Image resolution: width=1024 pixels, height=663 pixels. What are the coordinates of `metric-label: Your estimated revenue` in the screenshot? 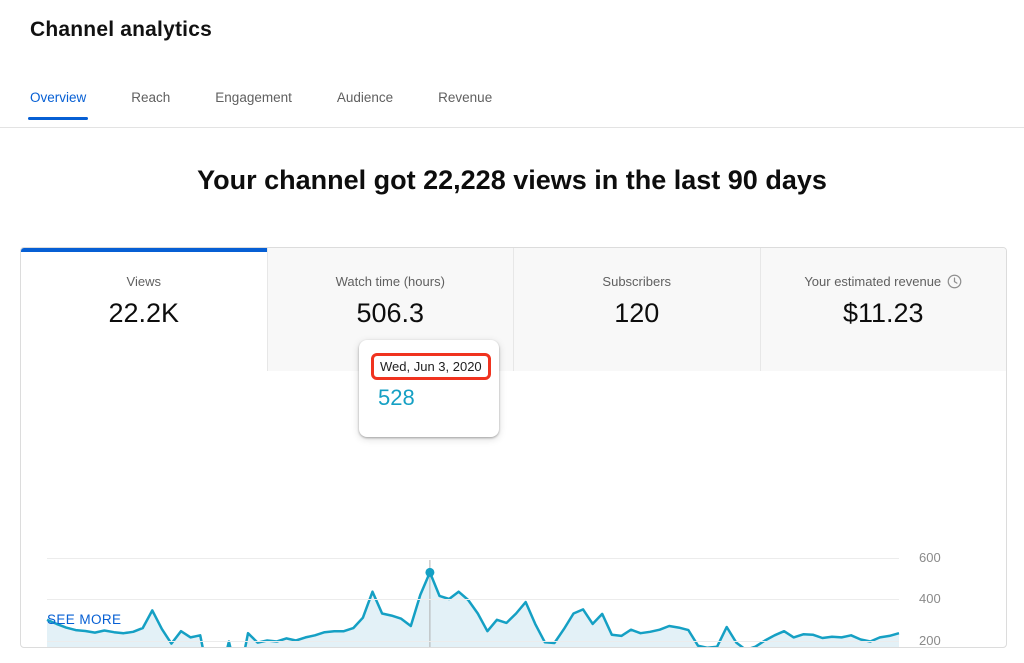 It's located at (884, 281).